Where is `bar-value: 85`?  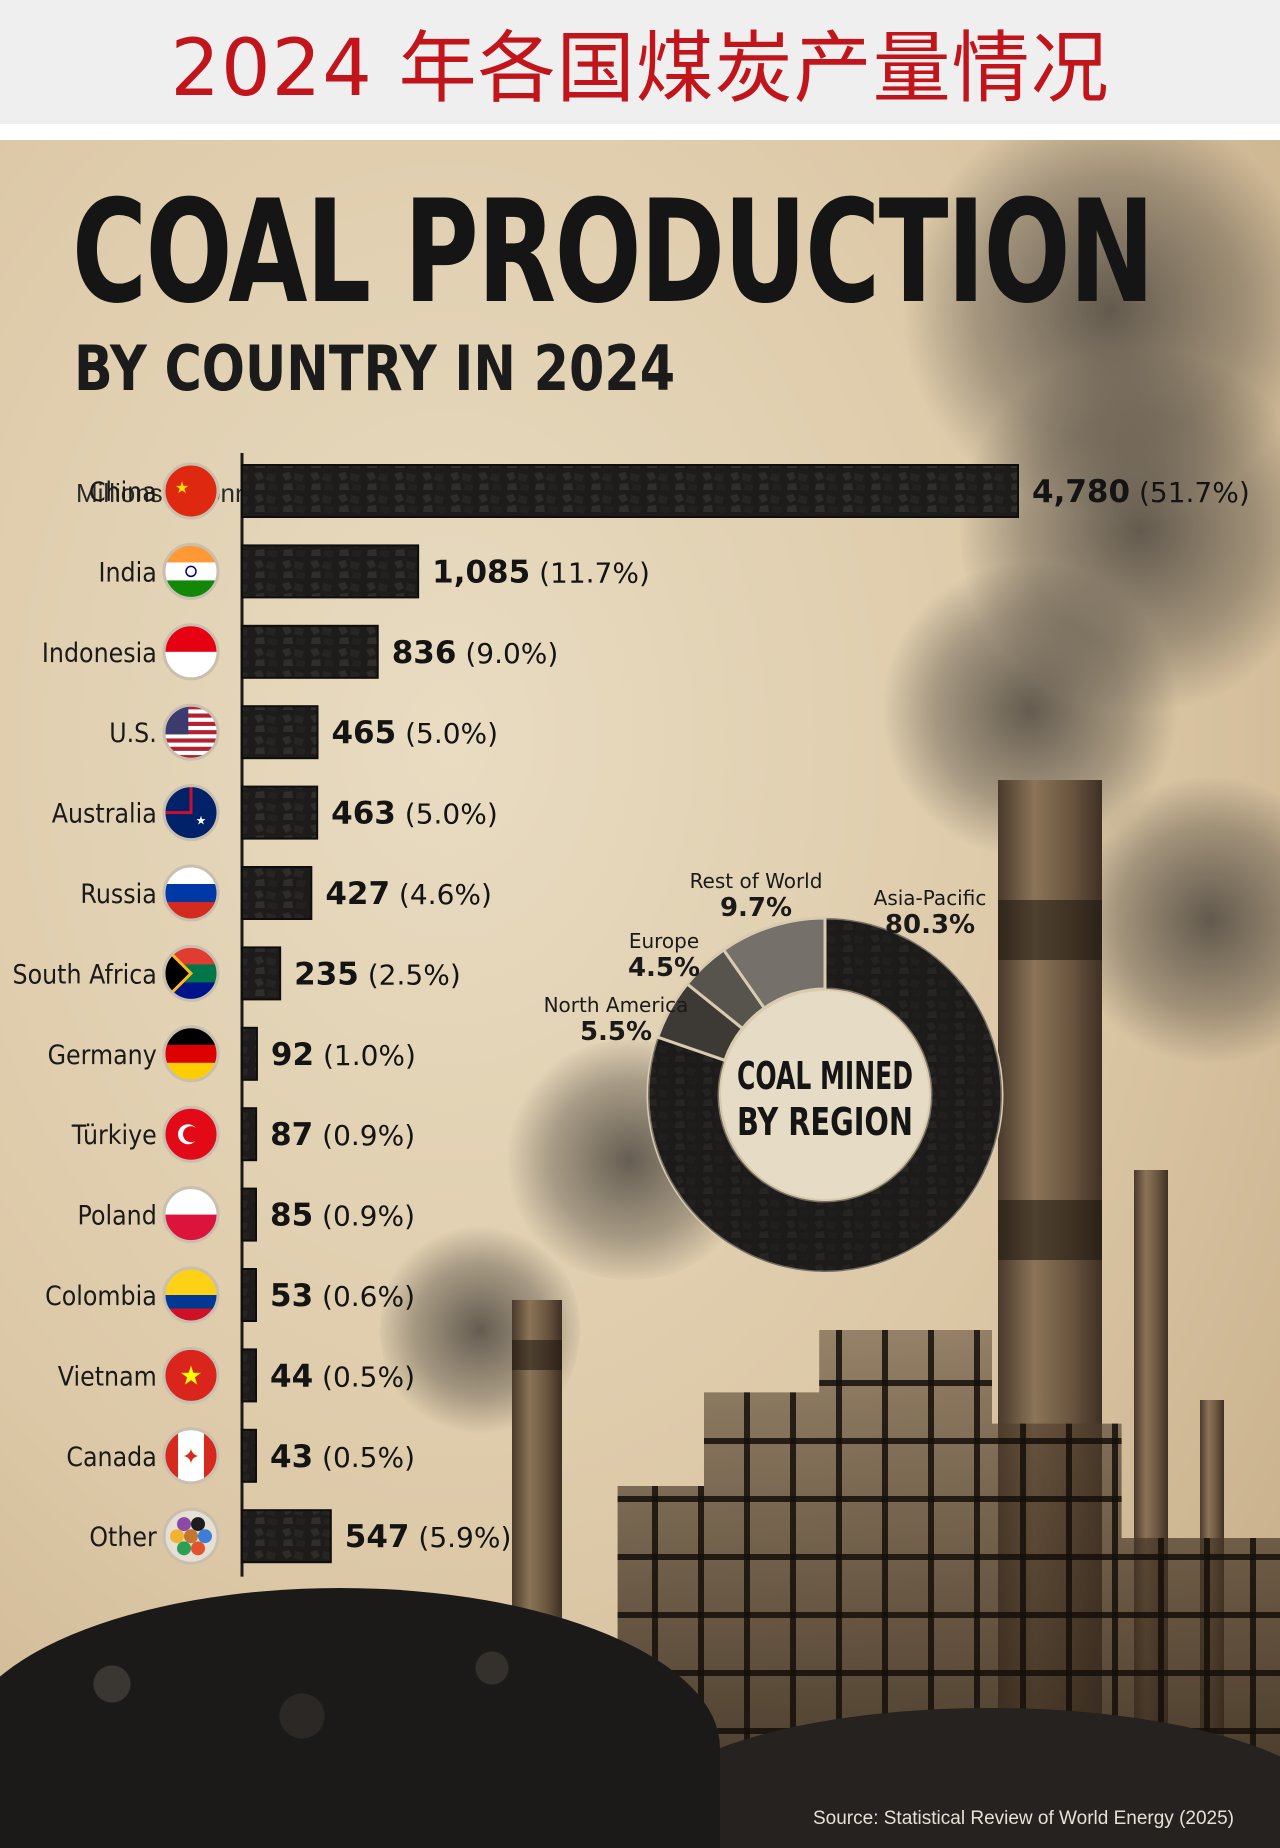
bar-value: 85 is located at coordinates (291, 1216).